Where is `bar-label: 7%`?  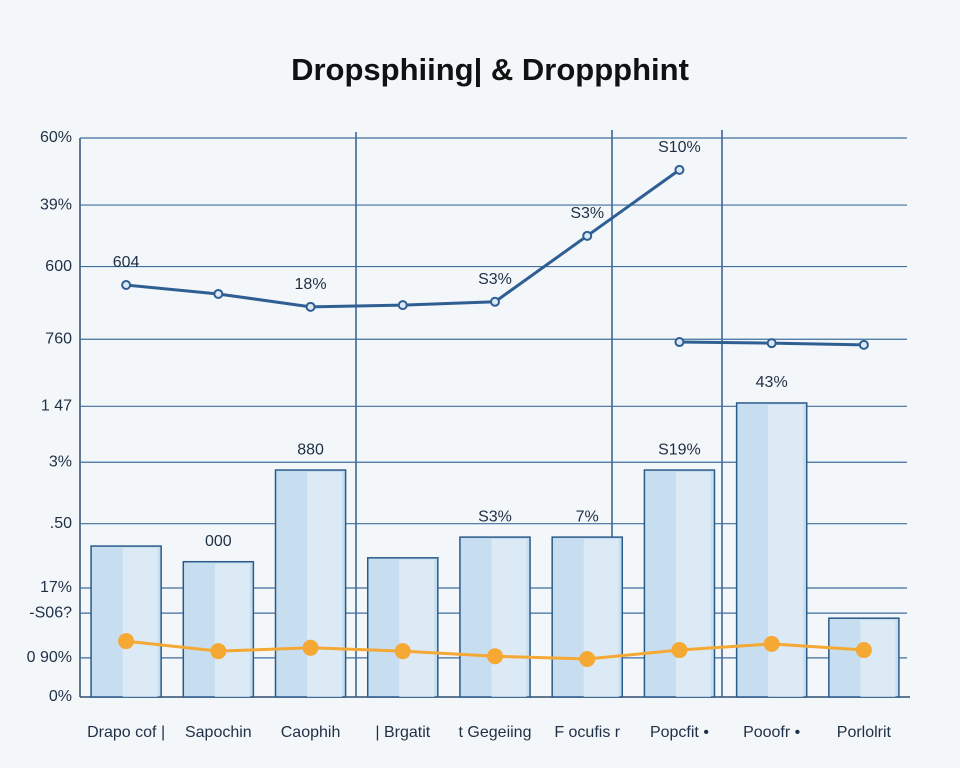 bar-label: 7% is located at coordinates (587, 516).